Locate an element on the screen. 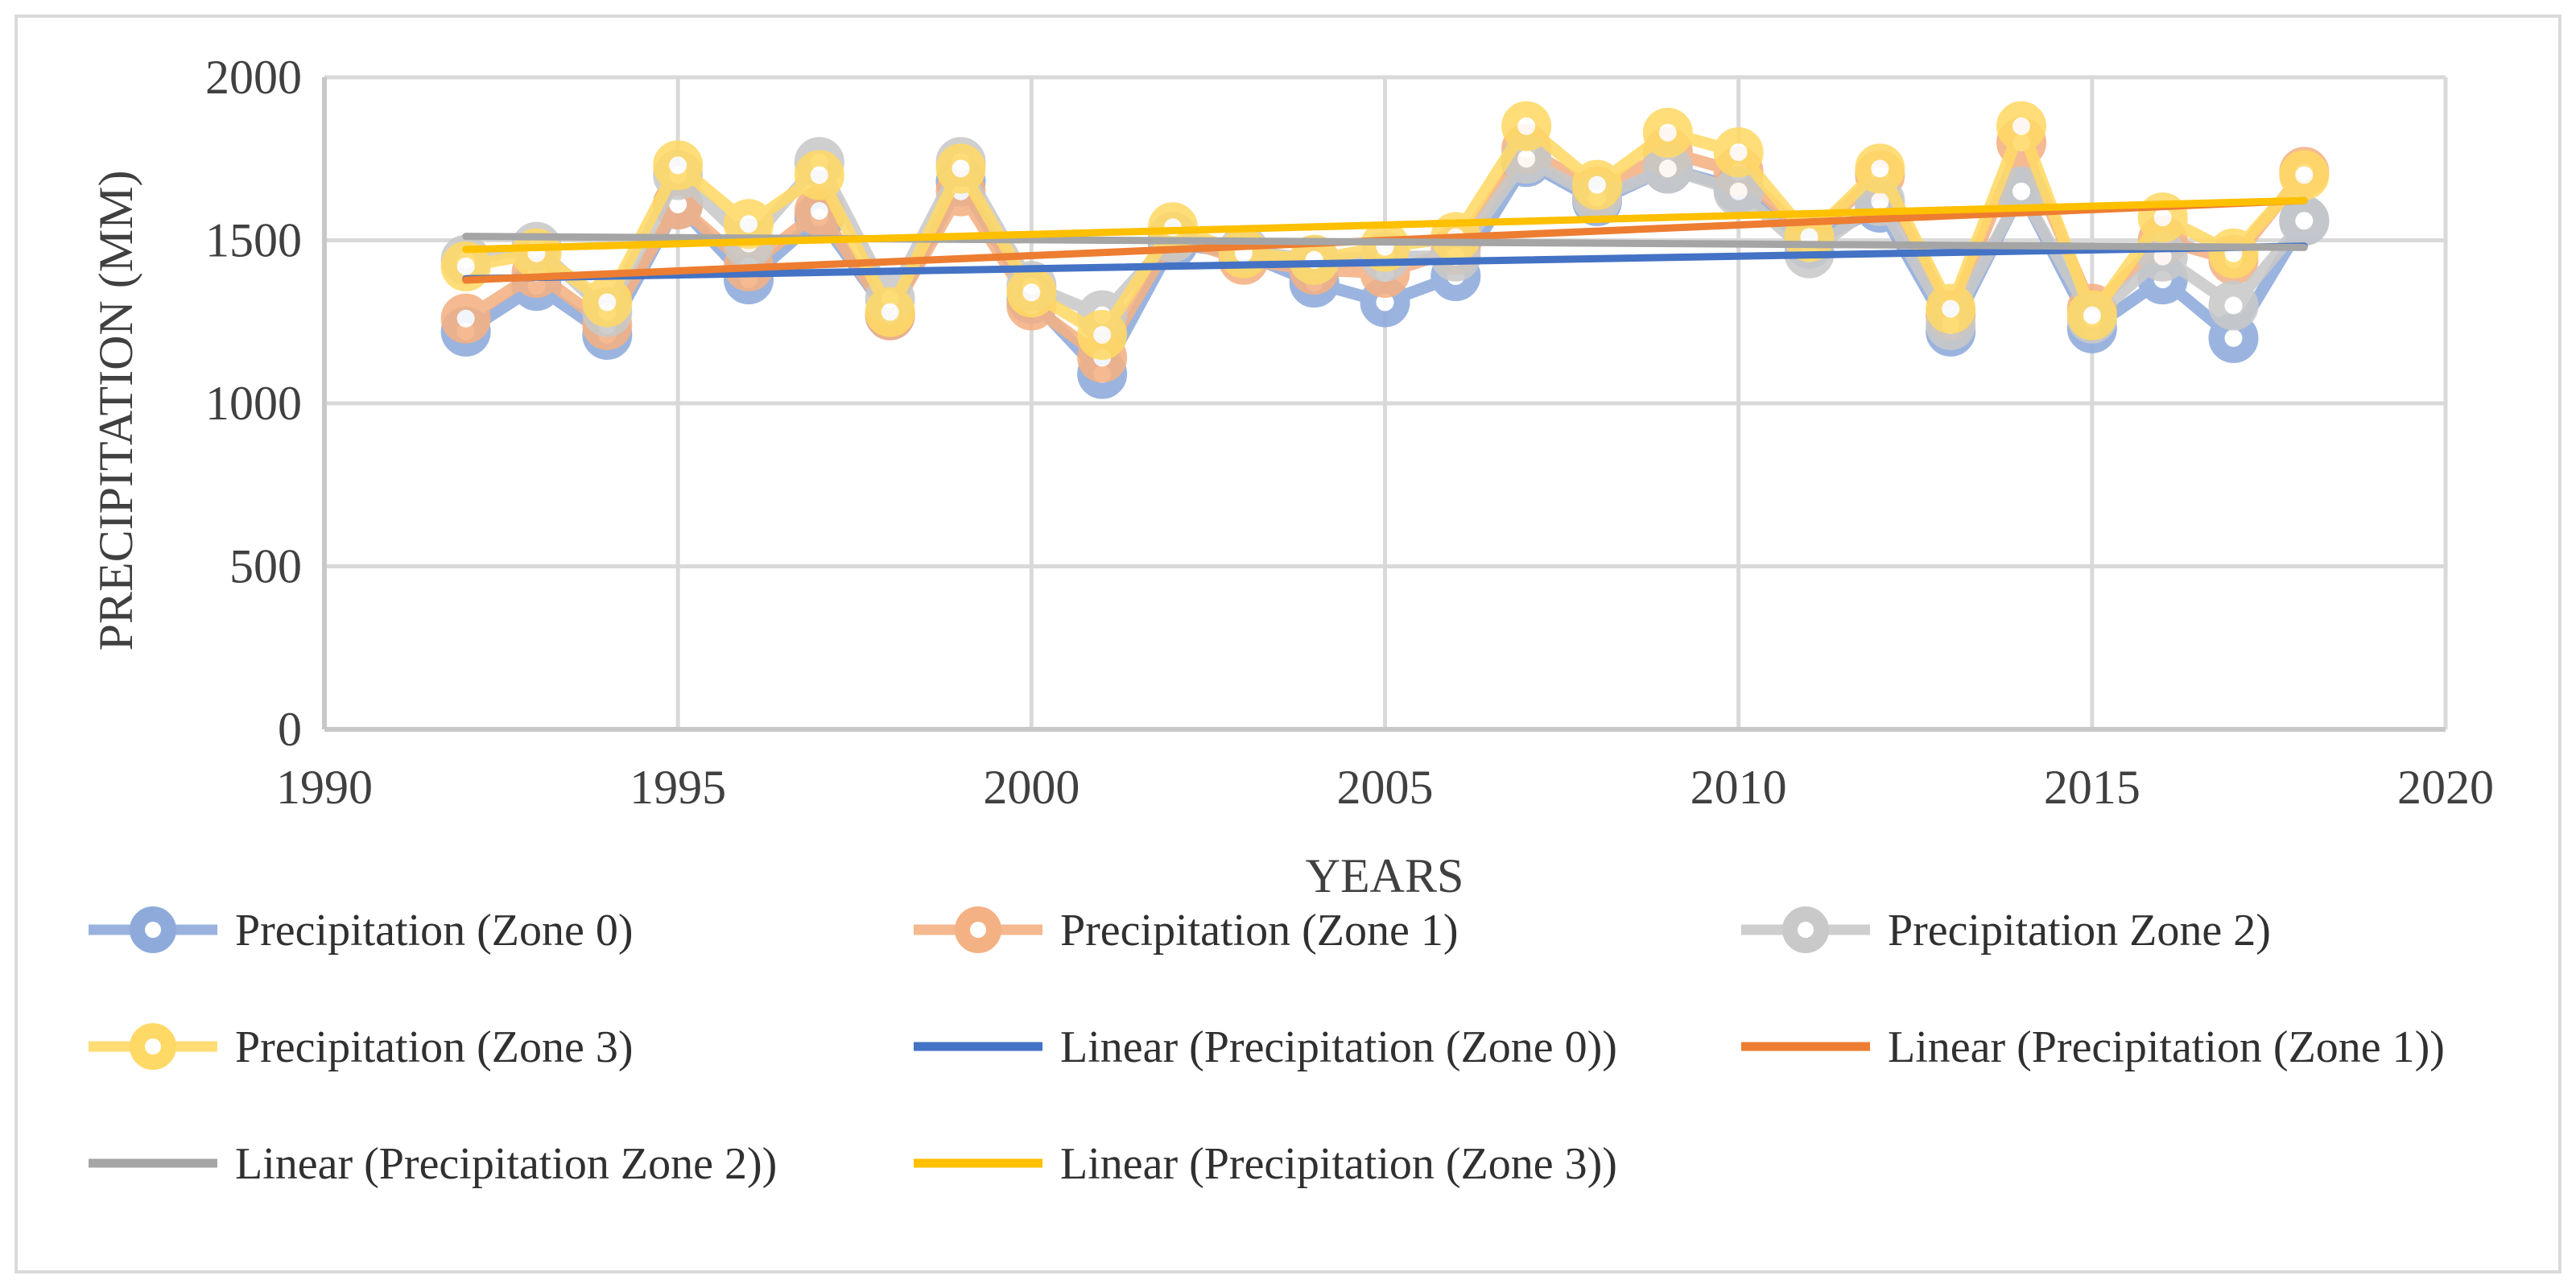 The height and width of the screenshot is (1288, 2576). y-tick-label: 1500 is located at coordinates (253, 240).